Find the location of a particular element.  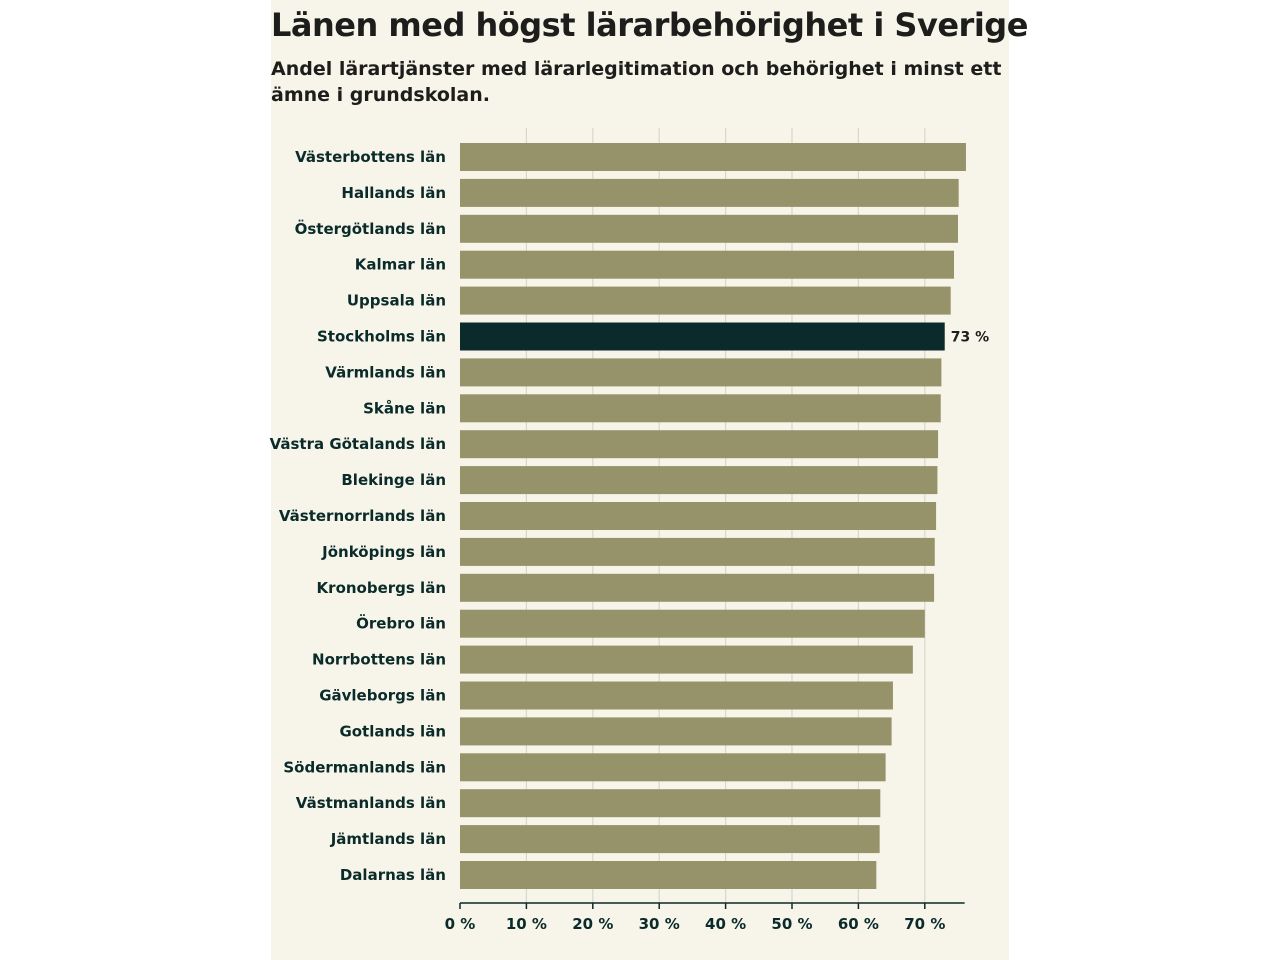

category-label: Kalmar län is located at coordinates (400, 265).